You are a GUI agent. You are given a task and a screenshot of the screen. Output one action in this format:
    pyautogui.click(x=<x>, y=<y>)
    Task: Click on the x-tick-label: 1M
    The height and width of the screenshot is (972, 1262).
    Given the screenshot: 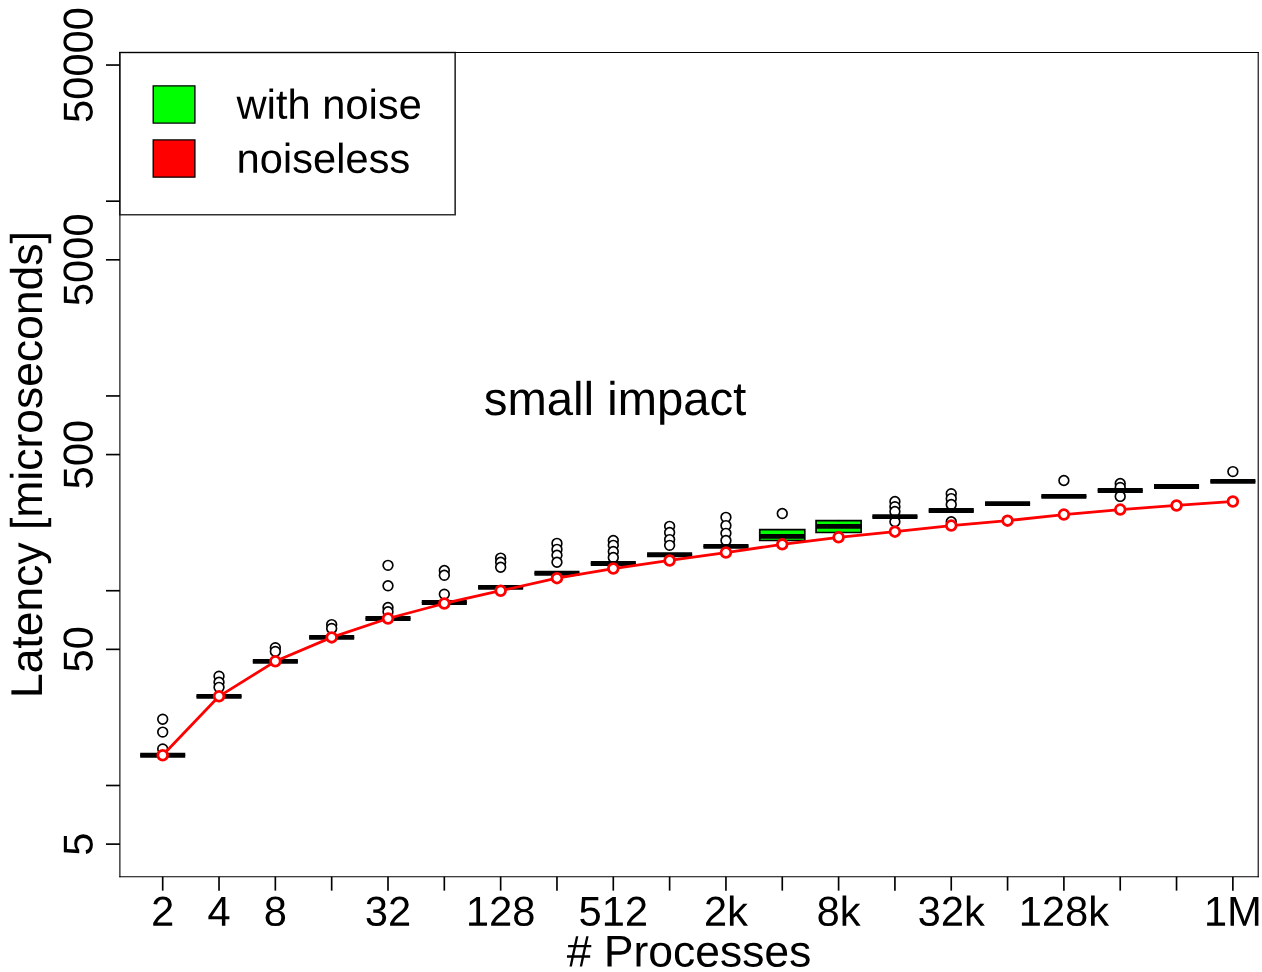 What is the action you would take?
    pyautogui.click(x=1233, y=911)
    